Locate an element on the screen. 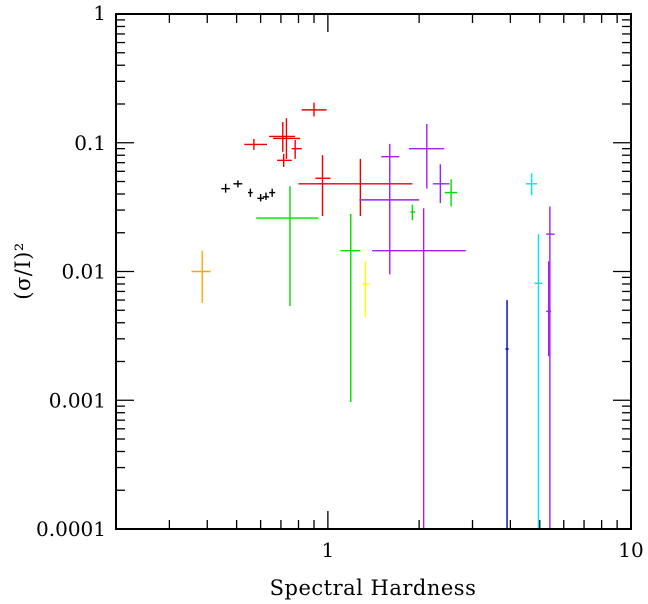 The height and width of the screenshot is (604, 648). y-axis-label: (σ/I)² is located at coordinates (23, 271).